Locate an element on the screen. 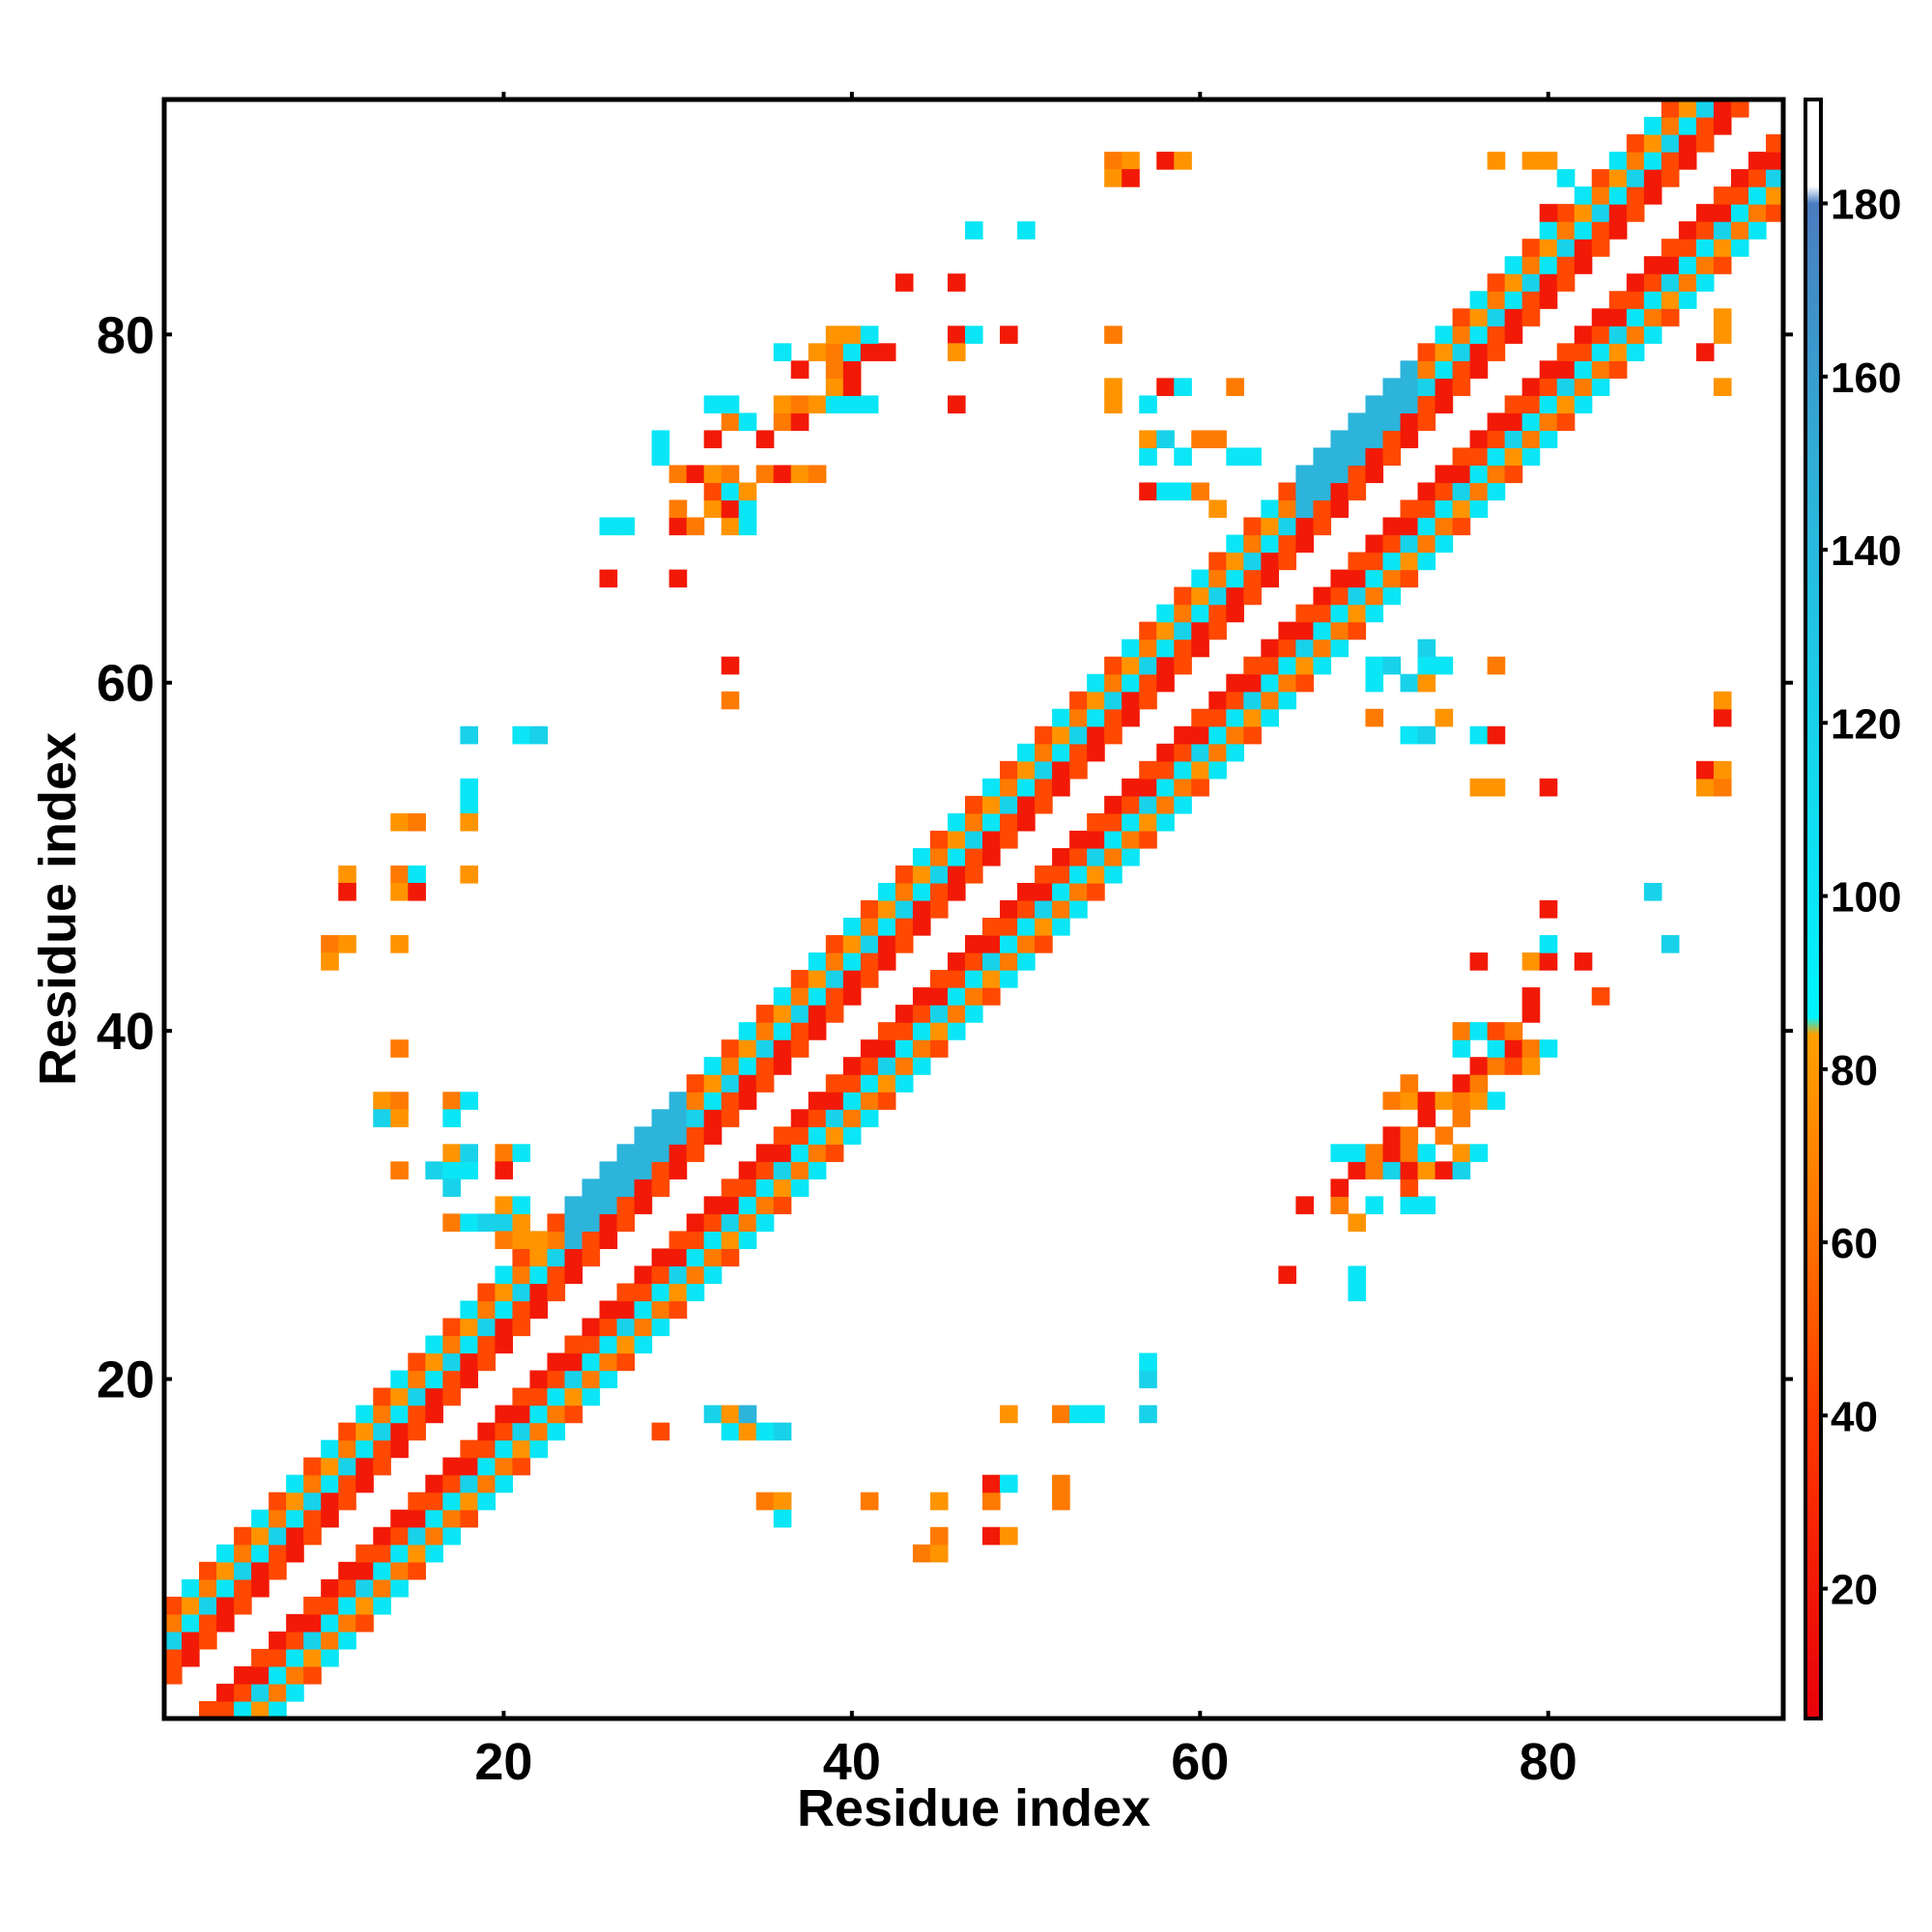 The image size is (1932, 1932). colorbar-tick-label: 140 is located at coordinates (1866, 551).